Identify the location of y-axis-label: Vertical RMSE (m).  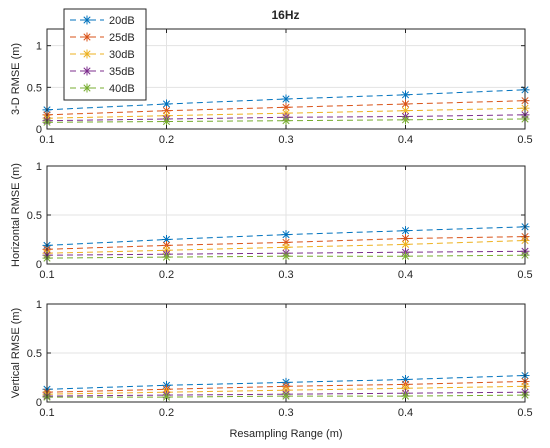
(16, 353).